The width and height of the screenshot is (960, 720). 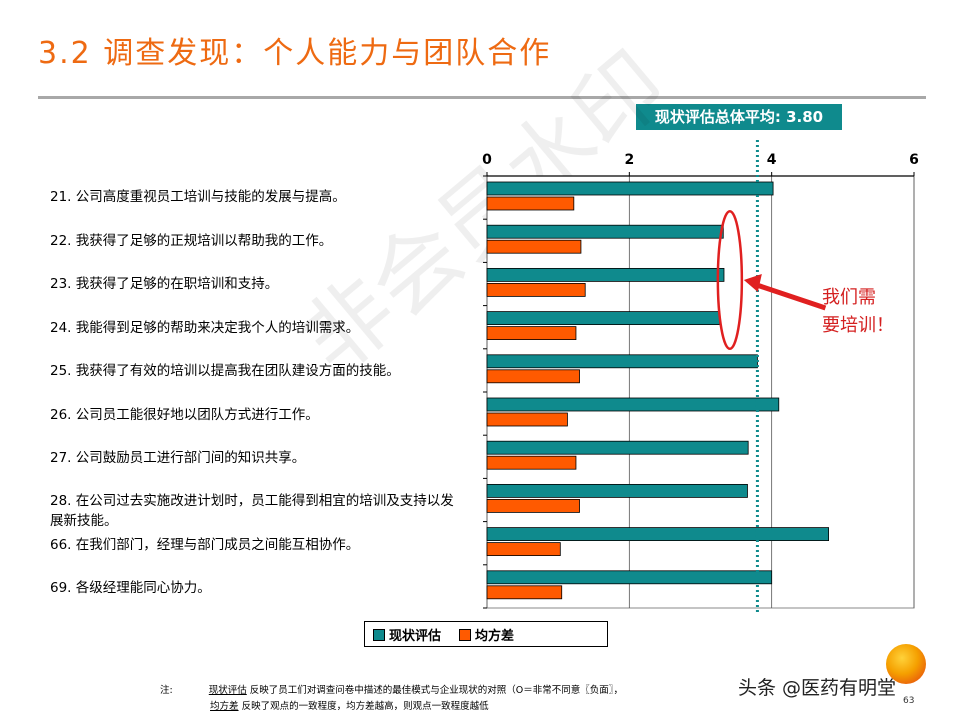 I want to click on question-text: 我获得了足够的在职培训和支持。, so click(x=177, y=284).